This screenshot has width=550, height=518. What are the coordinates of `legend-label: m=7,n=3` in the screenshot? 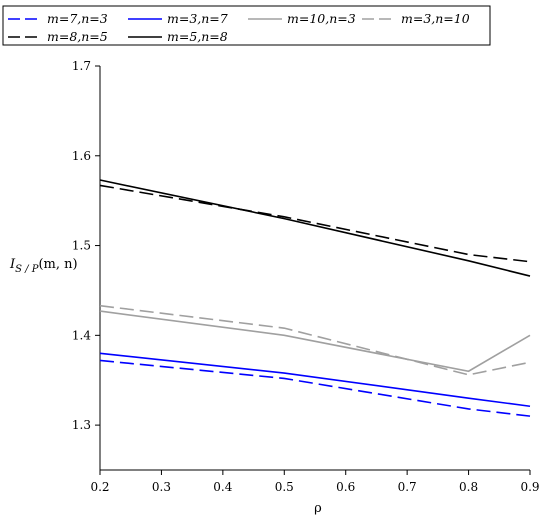 It's located at (77, 18).